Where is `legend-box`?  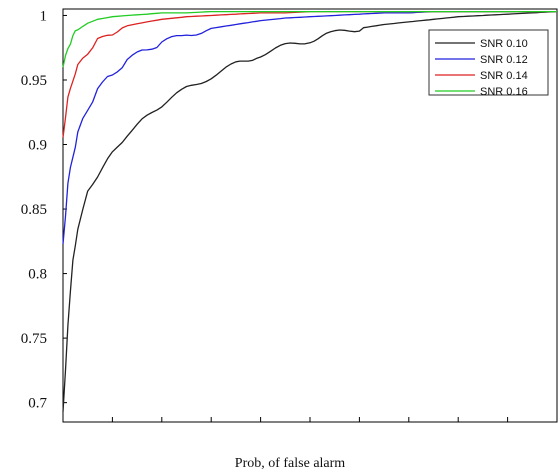 legend-box is located at coordinates (488, 62).